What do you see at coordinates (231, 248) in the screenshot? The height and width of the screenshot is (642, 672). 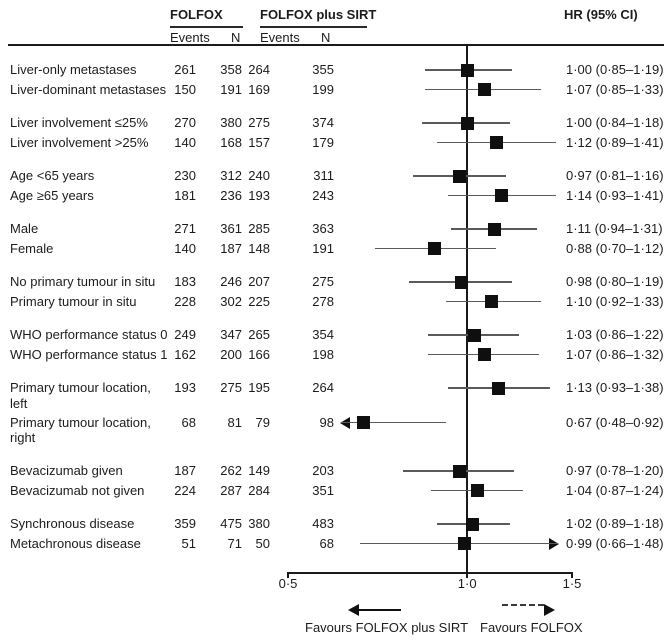 I see `folfox-n-value: 187` at bounding box center [231, 248].